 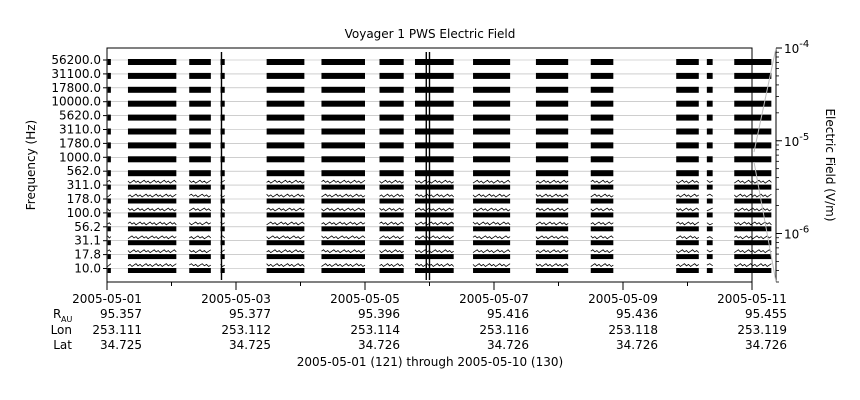 What do you see at coordinates (765, 100) in the screenshot?
I see `colorbar-connector-top` at bounding box center [765, 100].